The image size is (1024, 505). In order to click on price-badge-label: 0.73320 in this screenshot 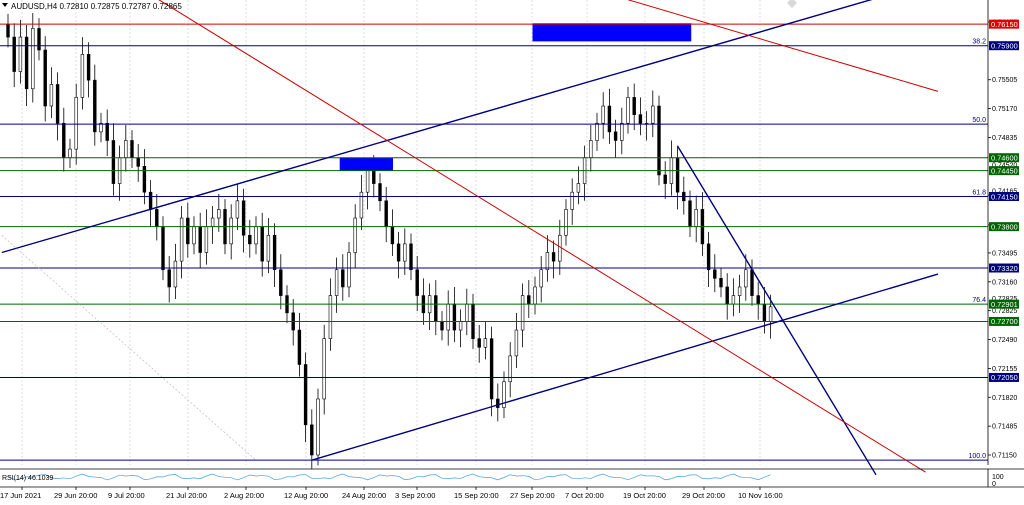, I will do `click(1004, 268)`.